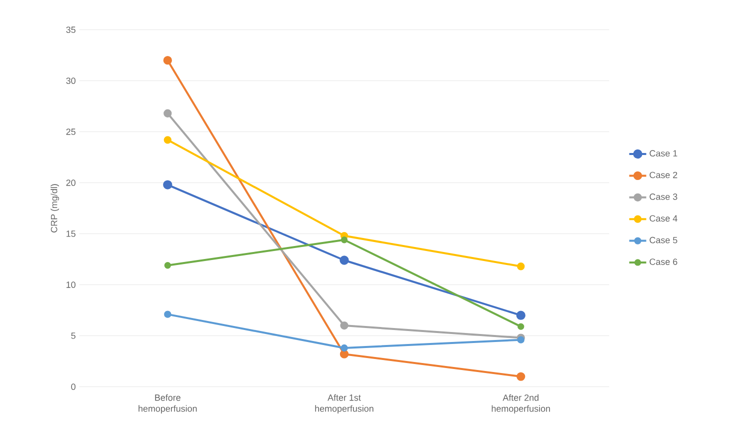  I want to click on y-tick-label: 20, so click(71, 182).